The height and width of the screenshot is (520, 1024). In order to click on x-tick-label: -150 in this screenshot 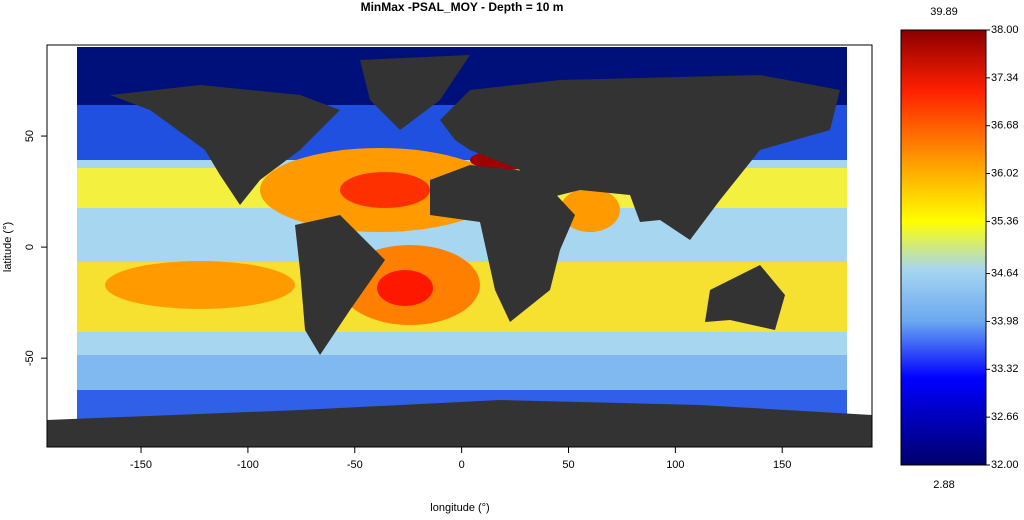, I will do `click(141, 465)`.